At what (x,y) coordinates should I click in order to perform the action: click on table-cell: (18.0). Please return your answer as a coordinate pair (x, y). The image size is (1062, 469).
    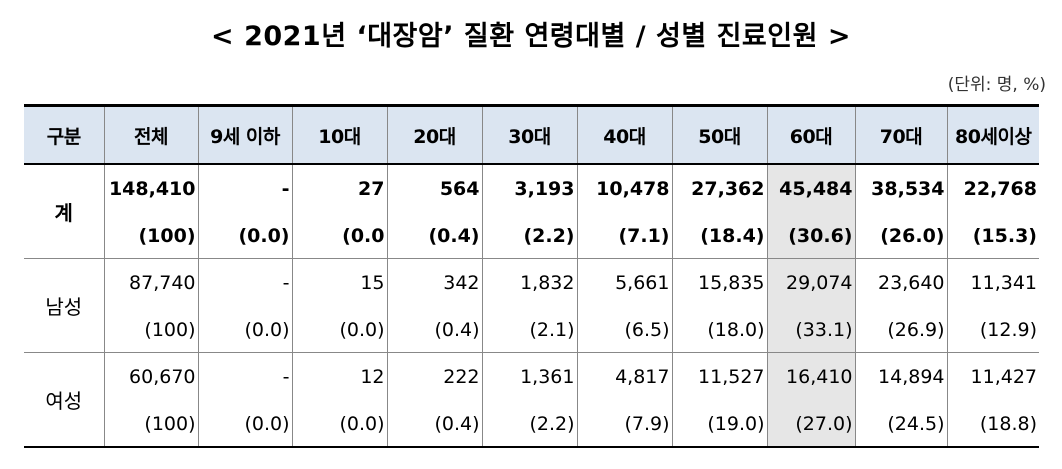
    Looking at the image, I should click on (719, 330).